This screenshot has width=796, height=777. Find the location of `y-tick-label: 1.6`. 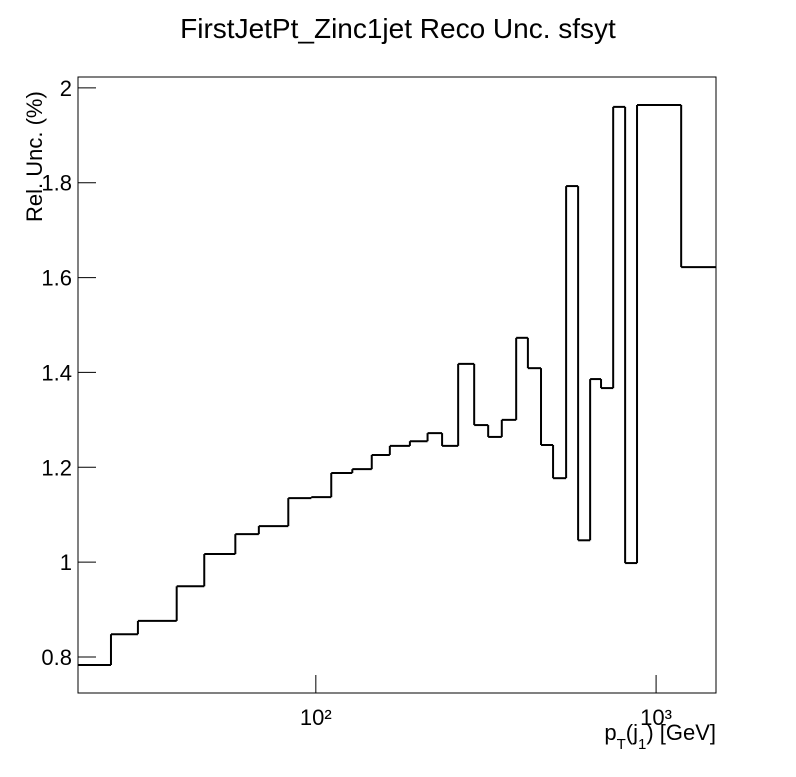

y-tick-label: 1.6 is located at coordinates (56, 278).